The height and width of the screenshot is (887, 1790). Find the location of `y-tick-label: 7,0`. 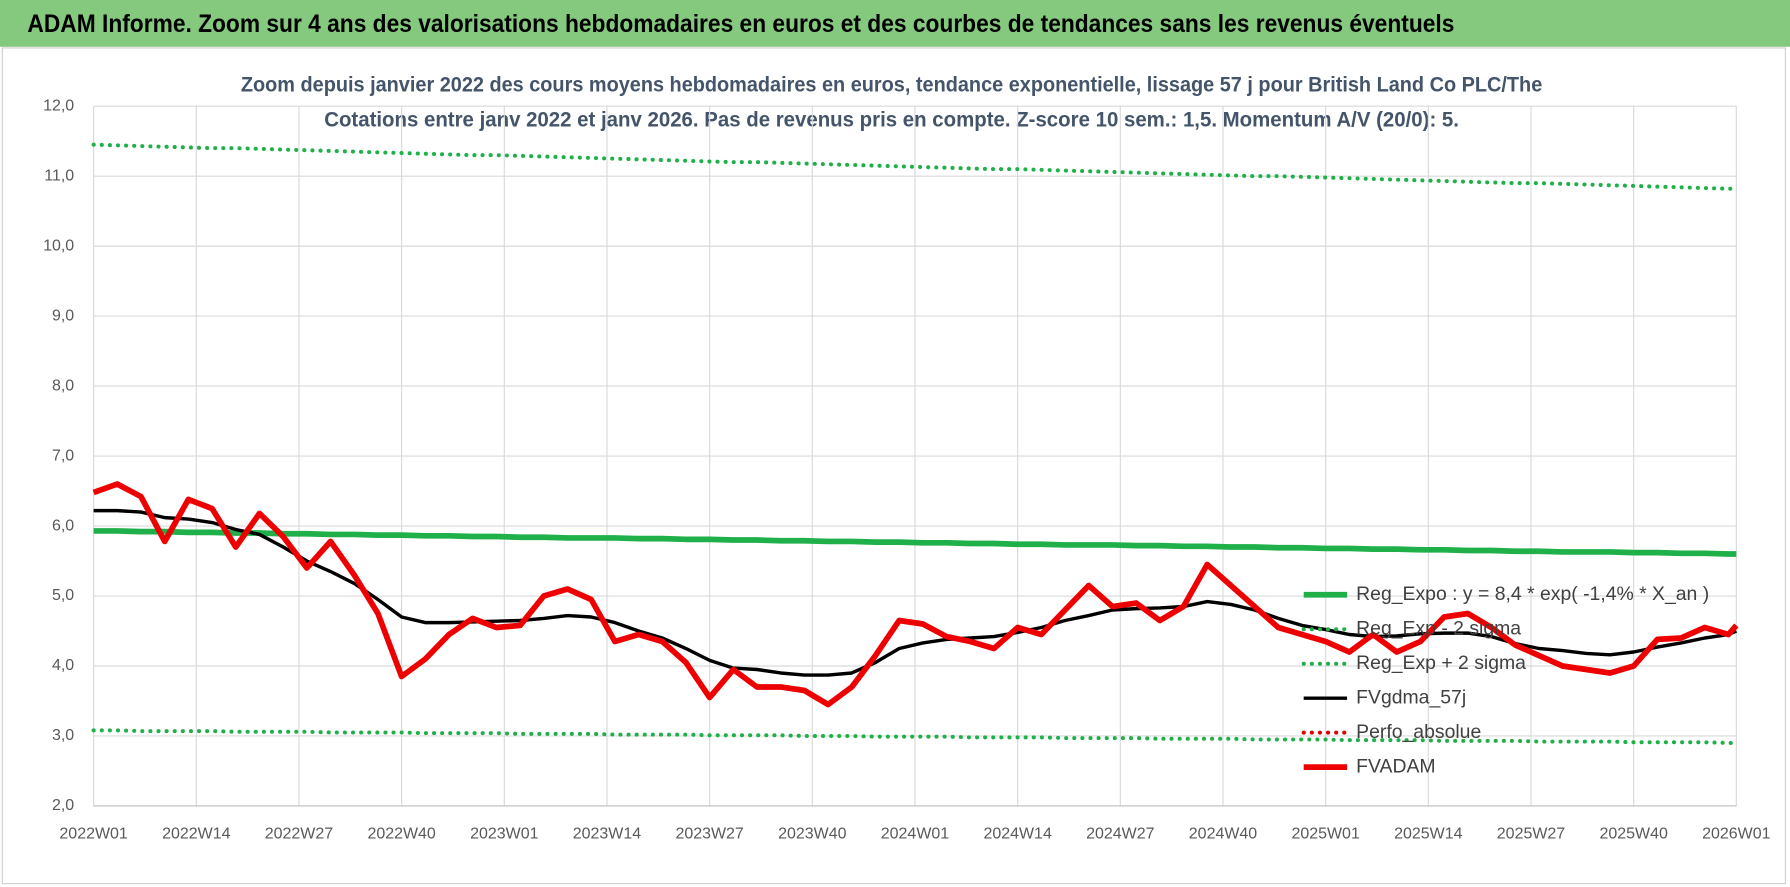

y-tick-label: 7,0 is located at coordinates (63, 455).